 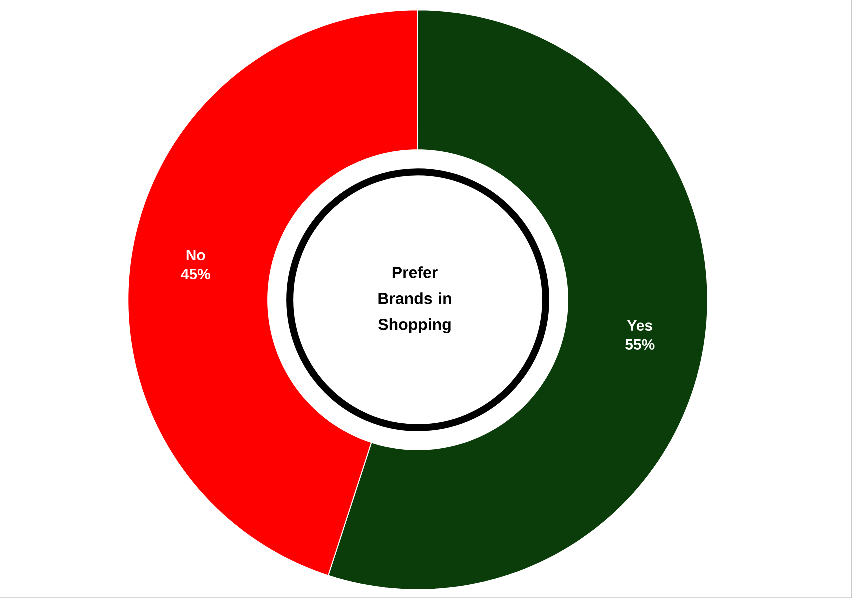 I want to click on text: Prefer Brands in Shopping, so click(x=415, y=300).